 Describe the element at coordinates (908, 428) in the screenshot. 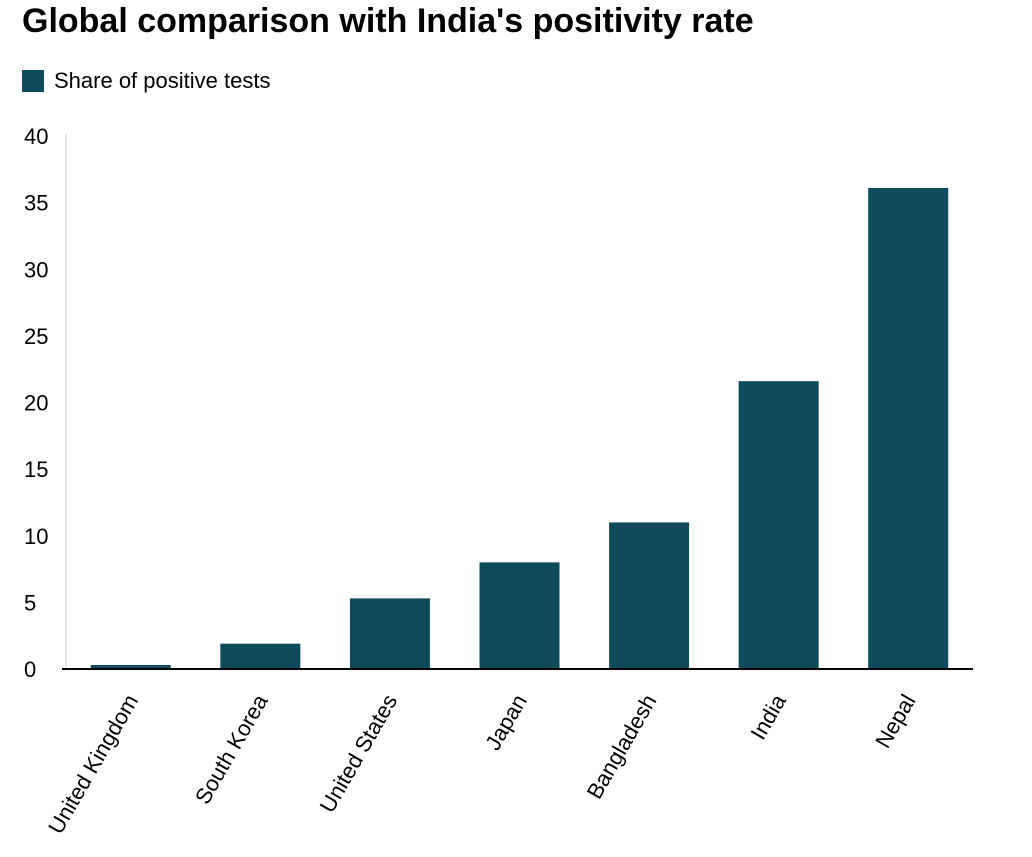

I see `bar-nepal` at that location.